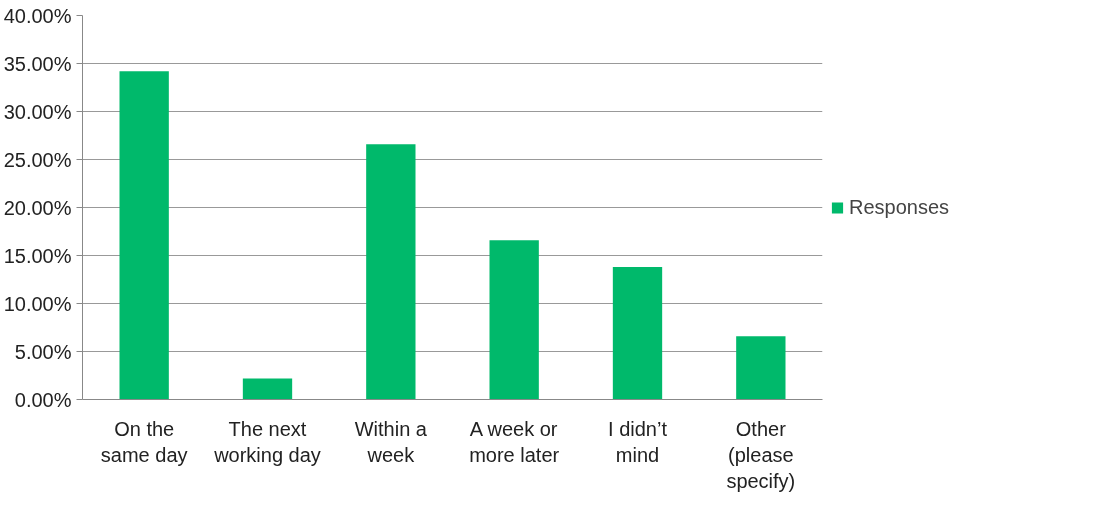 This screenshot has height=519, width=1103. I want to click on x-tick-label: A week or more later, so click(514, 441).